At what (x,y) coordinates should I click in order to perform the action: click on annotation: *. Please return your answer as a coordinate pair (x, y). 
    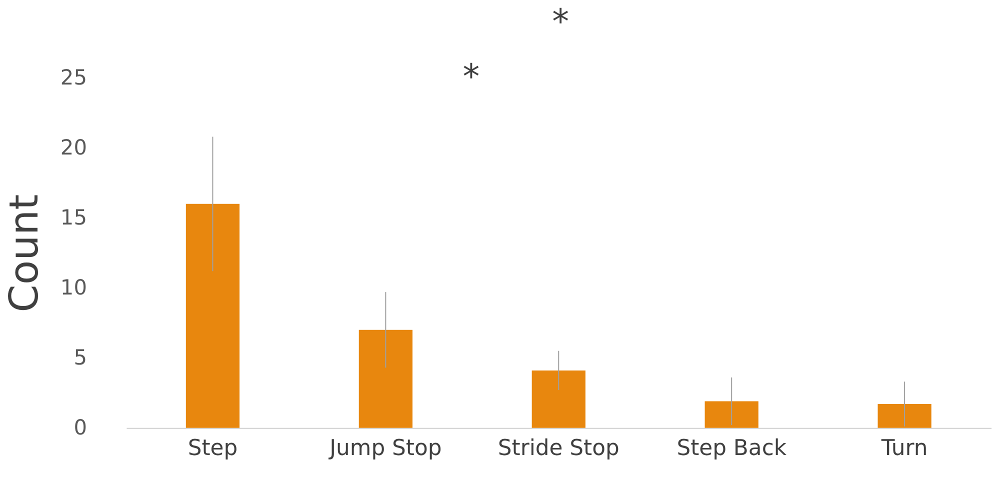
    Looking at the image, I should click on (471, 76).